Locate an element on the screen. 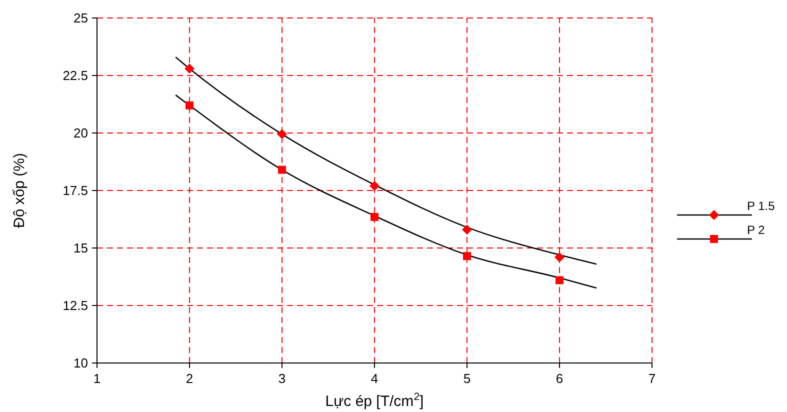 The width and height of the screenshot is (787, 412). x-tick-label: 7 is located at coordinates (652, 378).